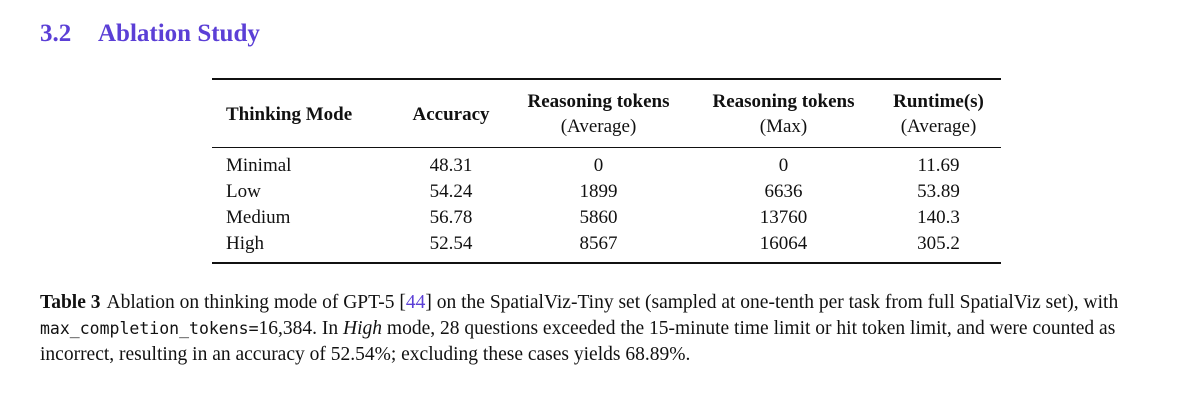  I want to click on citation-link: 44, so click(415, 302).